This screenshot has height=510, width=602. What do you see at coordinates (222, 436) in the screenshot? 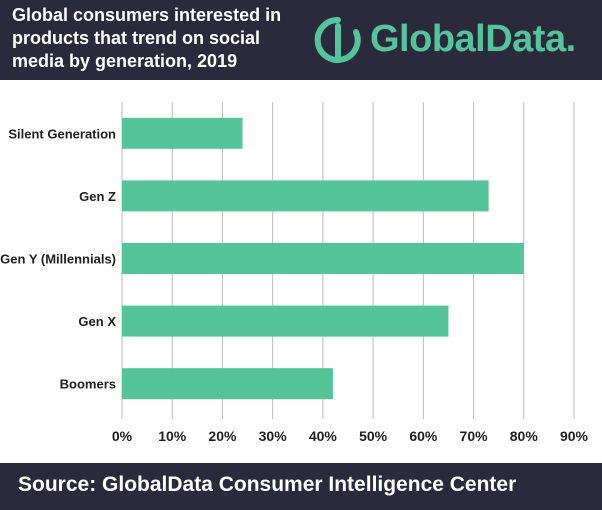
I see `x-tick-label: 20%` at bounding box center [222, 436].